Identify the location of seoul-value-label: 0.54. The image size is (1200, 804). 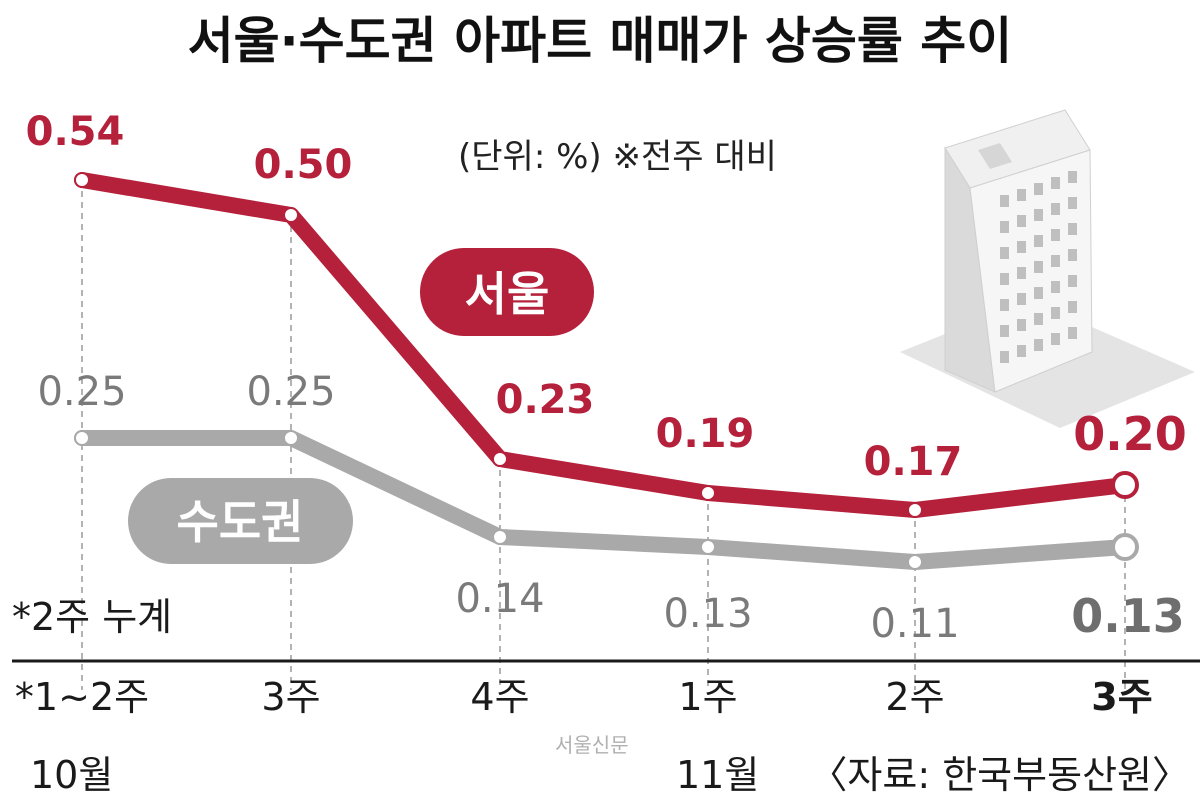
(75, 132).